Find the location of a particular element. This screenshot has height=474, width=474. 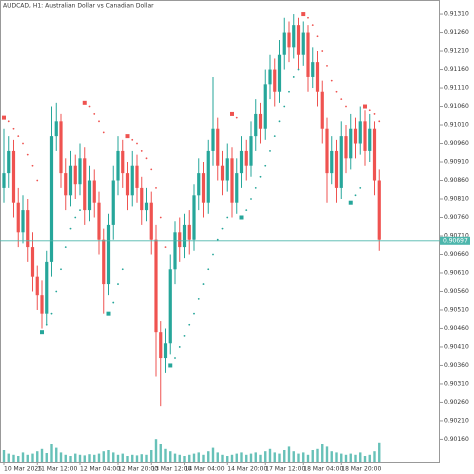

x-tick-label: 13 Mar 12:00 is located at coordinates (171, 469).